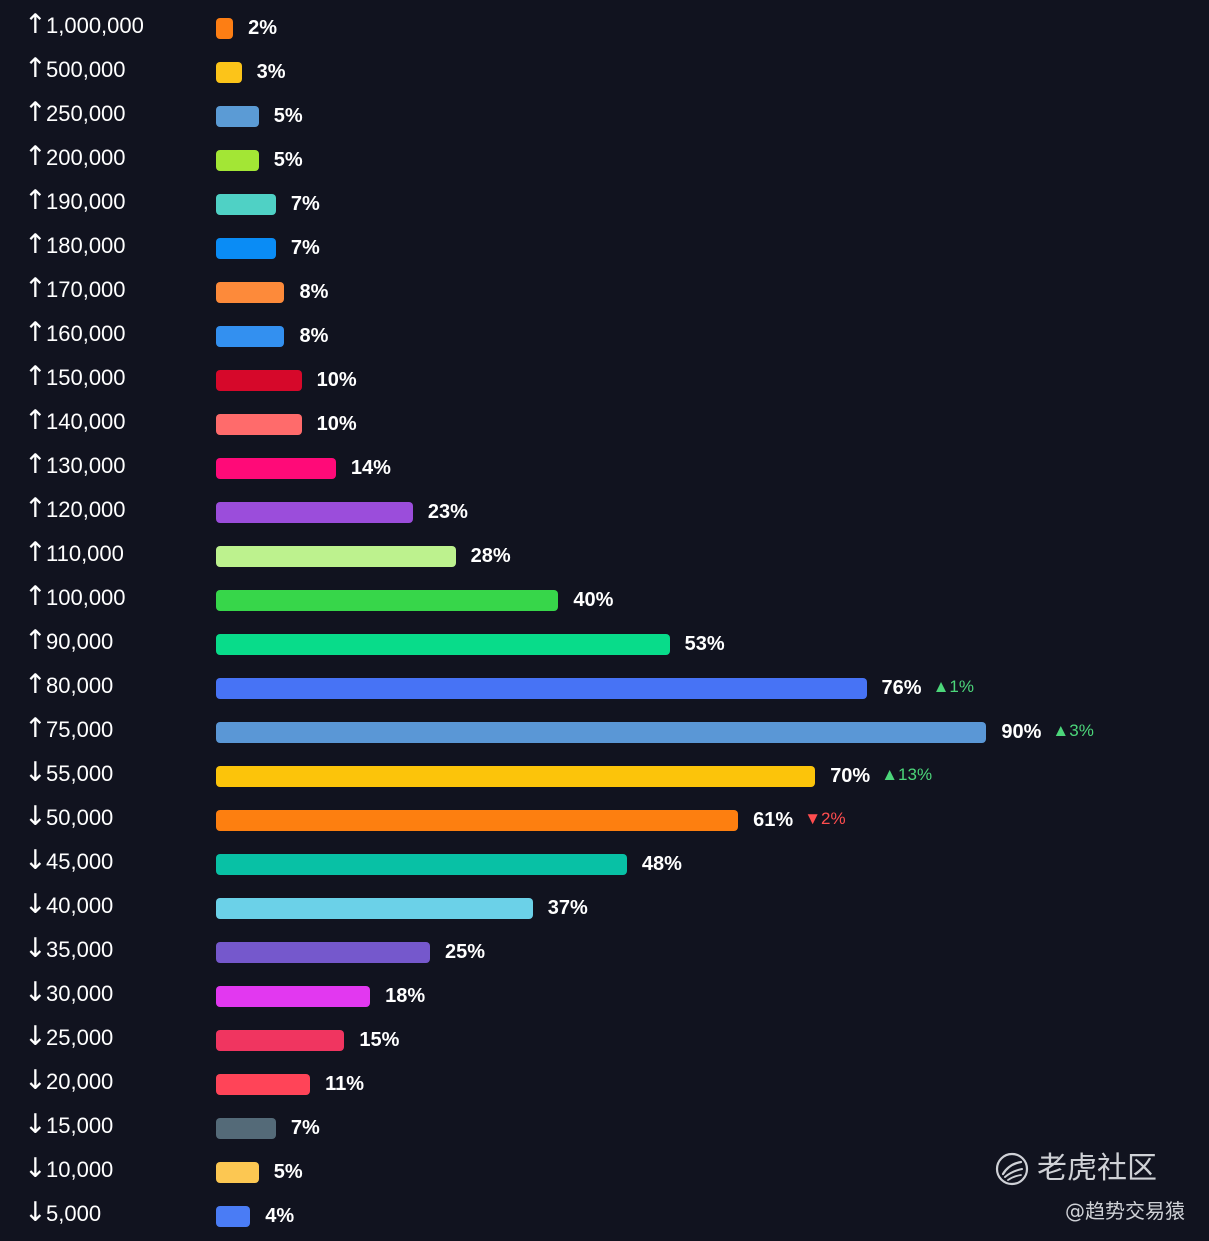 The width and height of the screenshot is (1209, 1241). What do you see at coordinates (80, 993) in the screenshot?
I see `category-label: 30,000` at bounding box center [80, 993].